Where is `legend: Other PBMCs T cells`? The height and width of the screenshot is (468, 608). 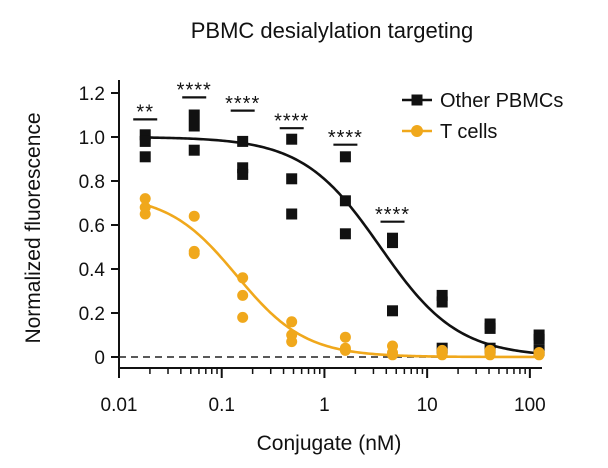 legend: Other PBMCs T cells is located at coordinates (482, 116).